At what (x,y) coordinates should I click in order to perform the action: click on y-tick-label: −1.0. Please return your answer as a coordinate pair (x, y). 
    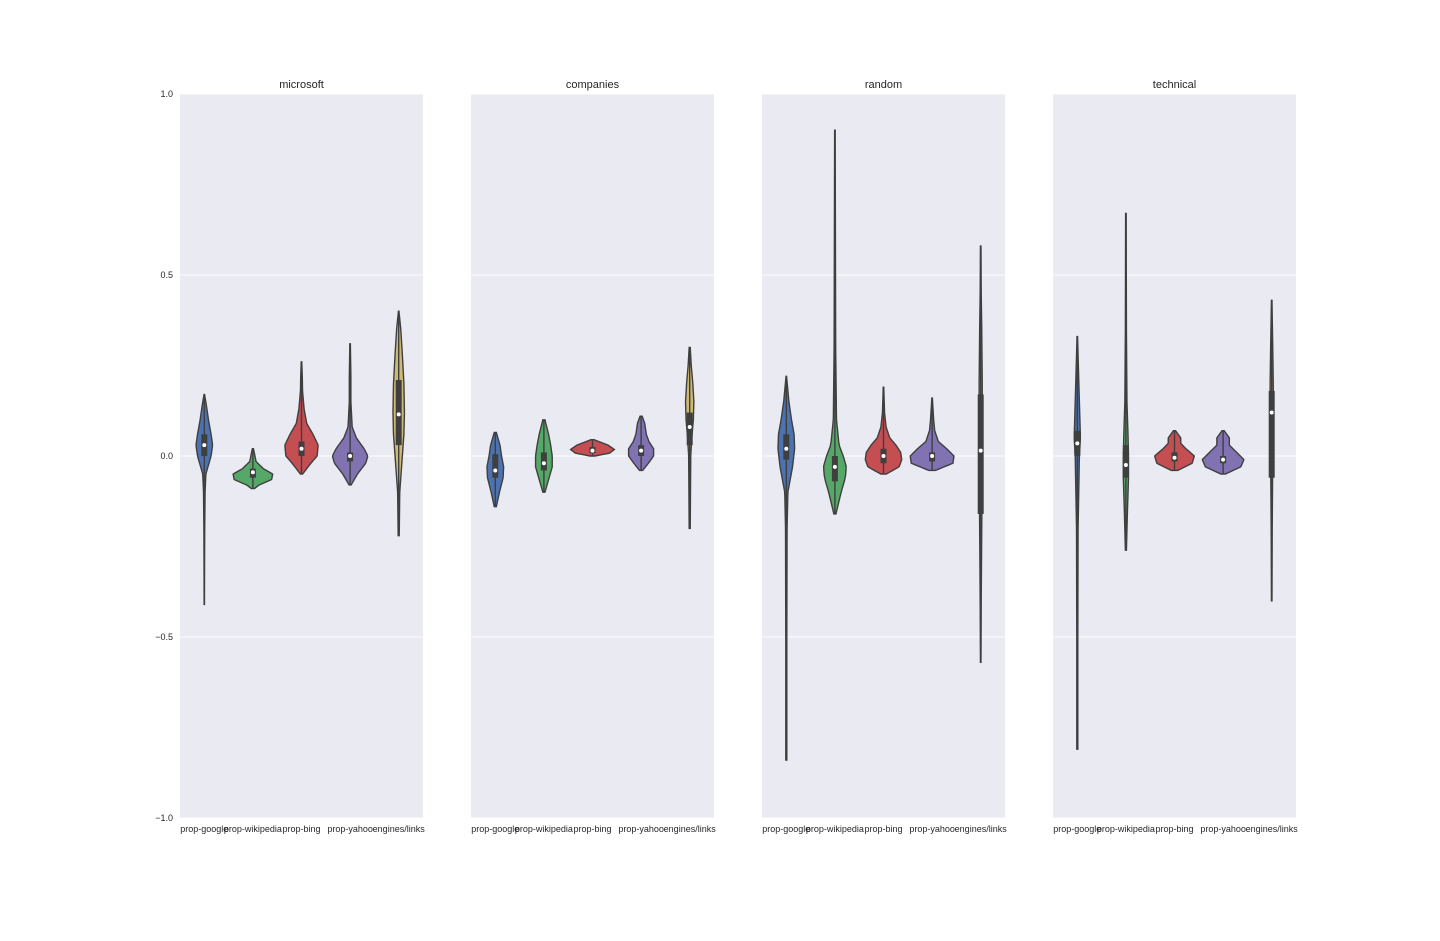
    Looking at the image, I should click on (164, 818).